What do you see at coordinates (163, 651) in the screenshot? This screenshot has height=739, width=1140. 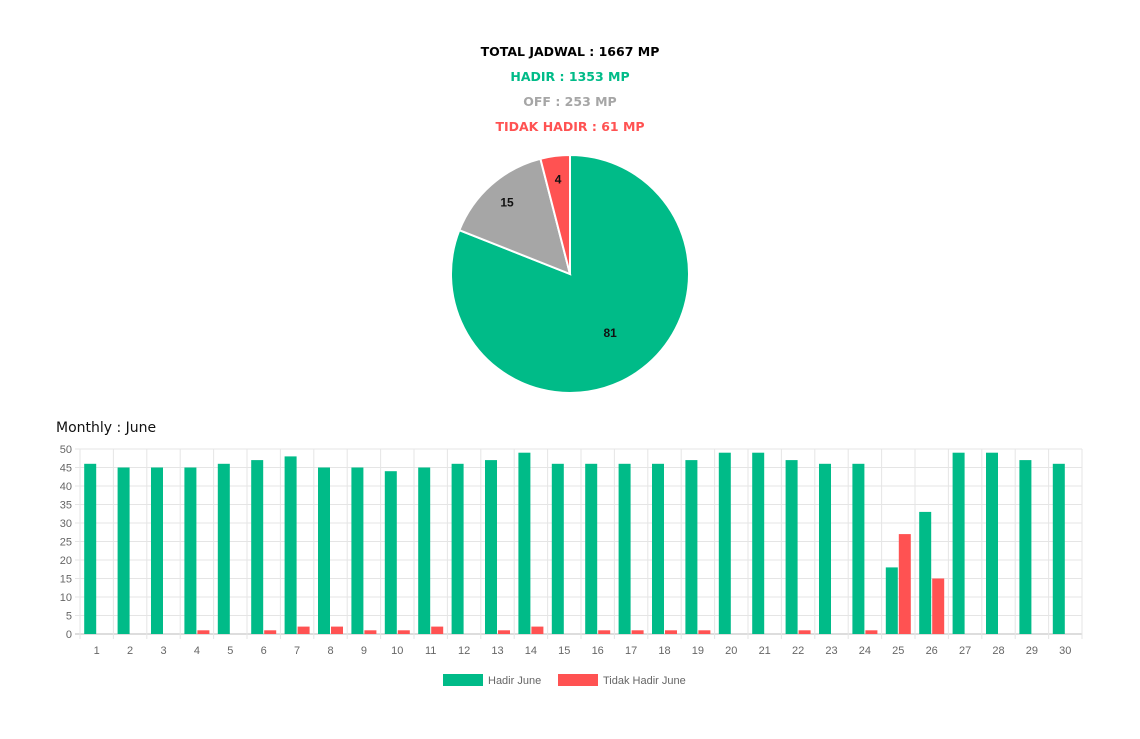 I see `x-tick-label: 3` at bounding box center [163, 651].